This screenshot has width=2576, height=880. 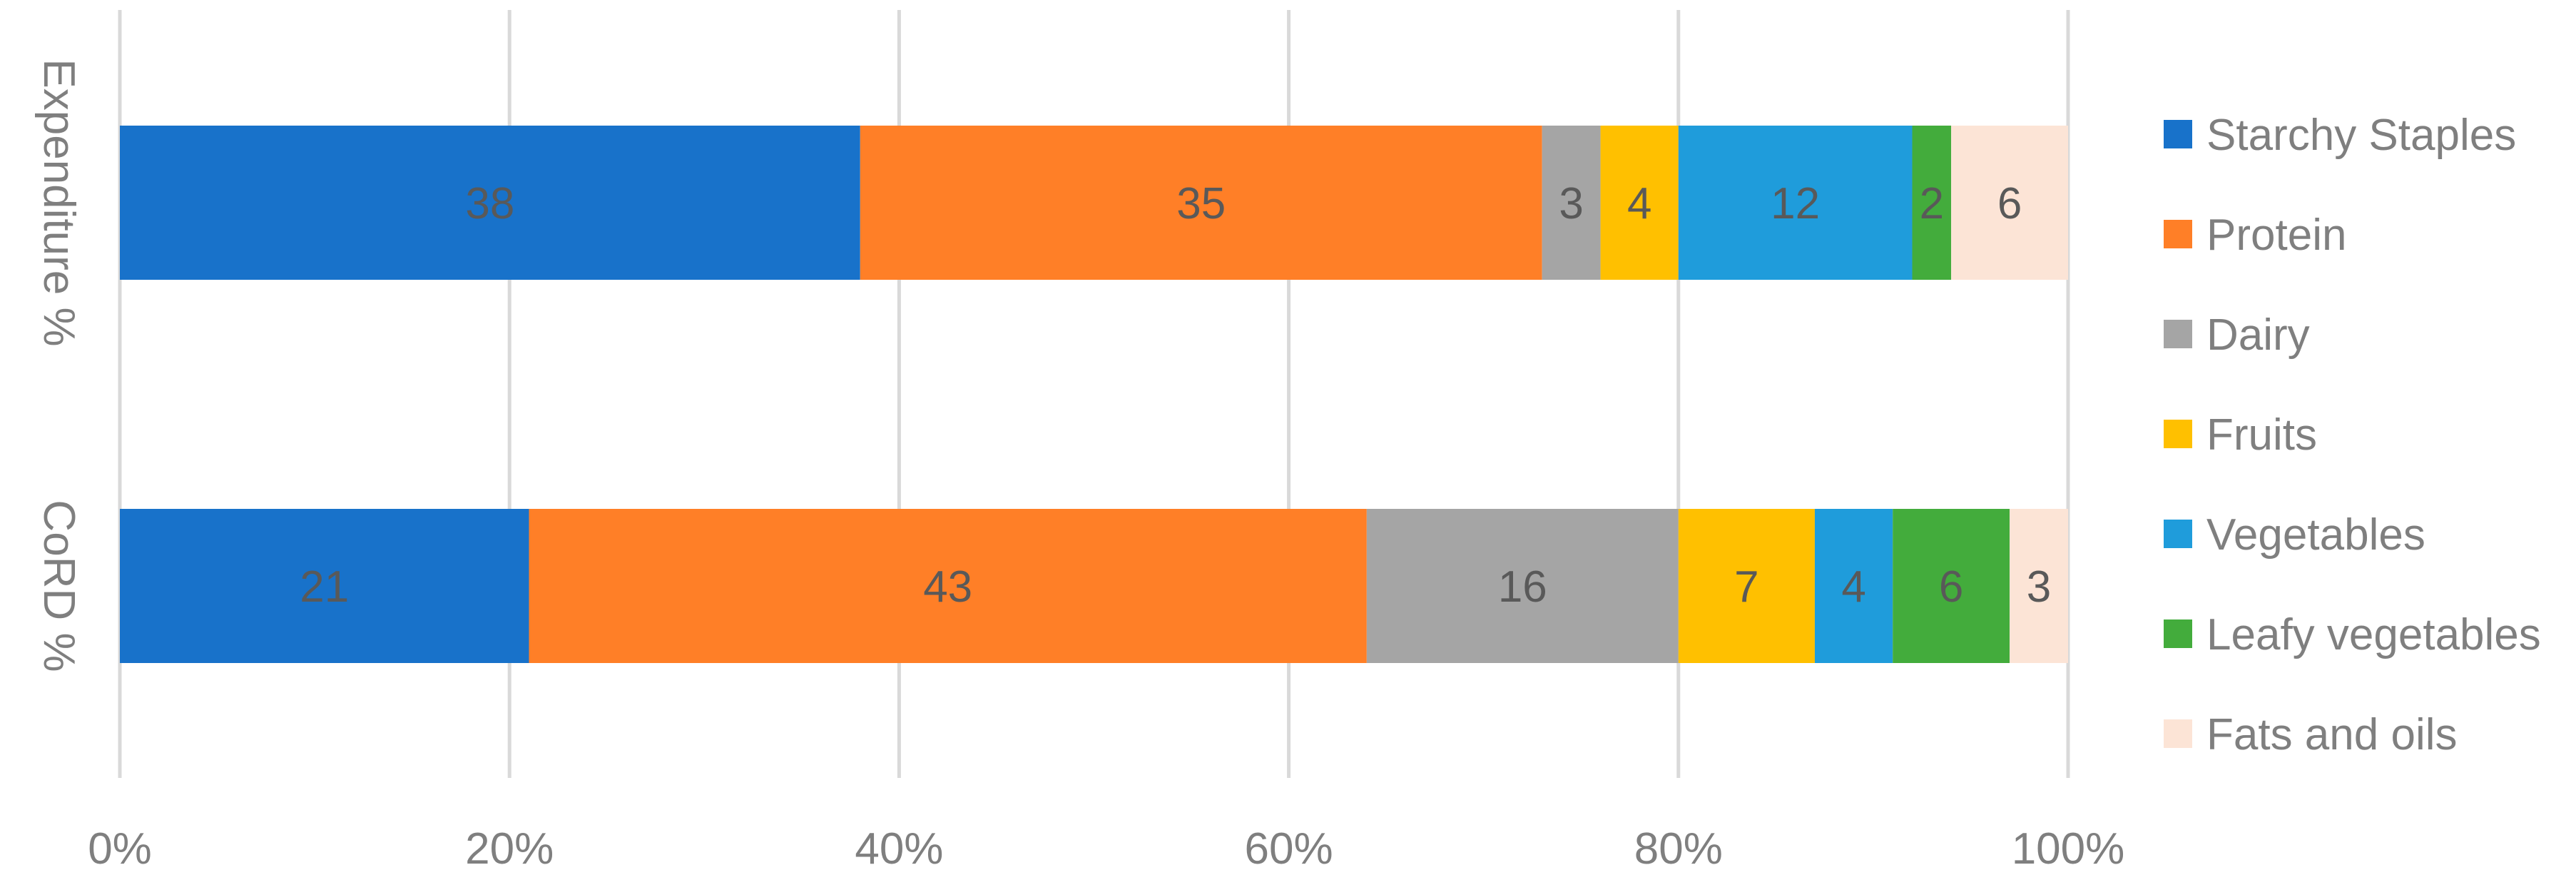 I want to click on data-label-expenditure-leafy-vegetables: 2, so click(x=1932, y=204).